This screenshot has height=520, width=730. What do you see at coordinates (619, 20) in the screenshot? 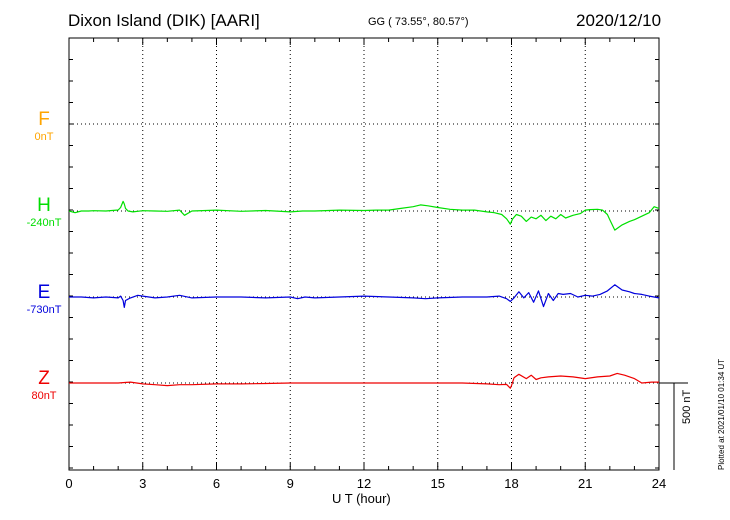
I see `plot-date: 2020/12/10` at bounding box center [619, 20].